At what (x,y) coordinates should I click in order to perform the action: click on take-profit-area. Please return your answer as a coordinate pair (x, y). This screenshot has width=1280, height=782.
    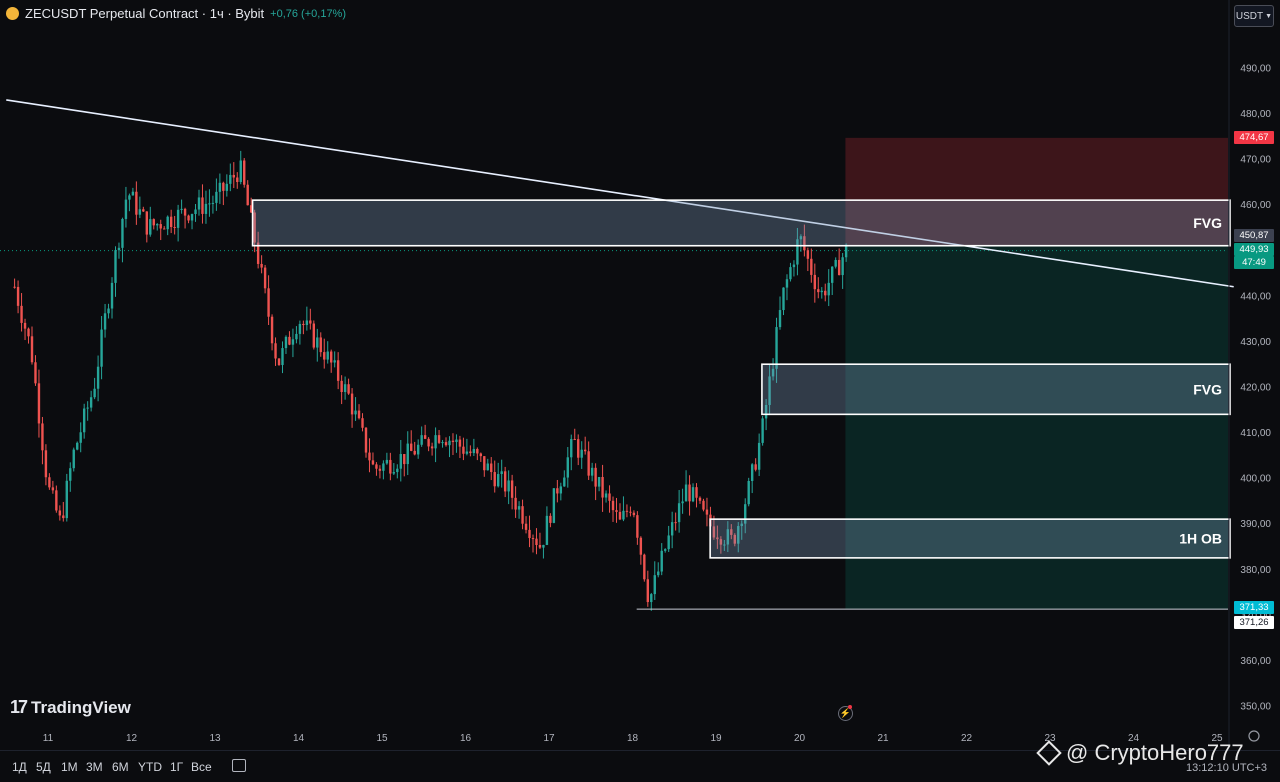
    Looking at the image, I should click on (1036, 427).